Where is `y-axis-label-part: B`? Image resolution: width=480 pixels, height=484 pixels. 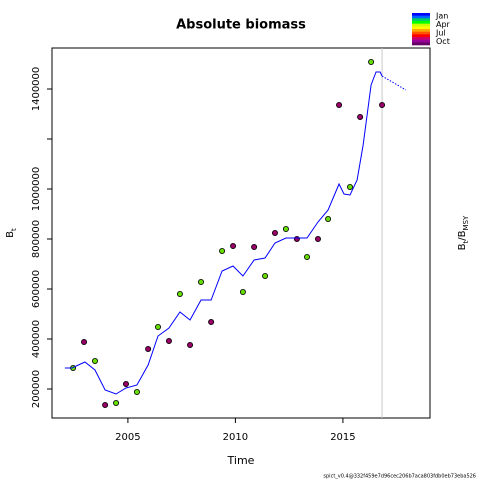 y-axis-label-part: B is located at coordinates (10, 234).